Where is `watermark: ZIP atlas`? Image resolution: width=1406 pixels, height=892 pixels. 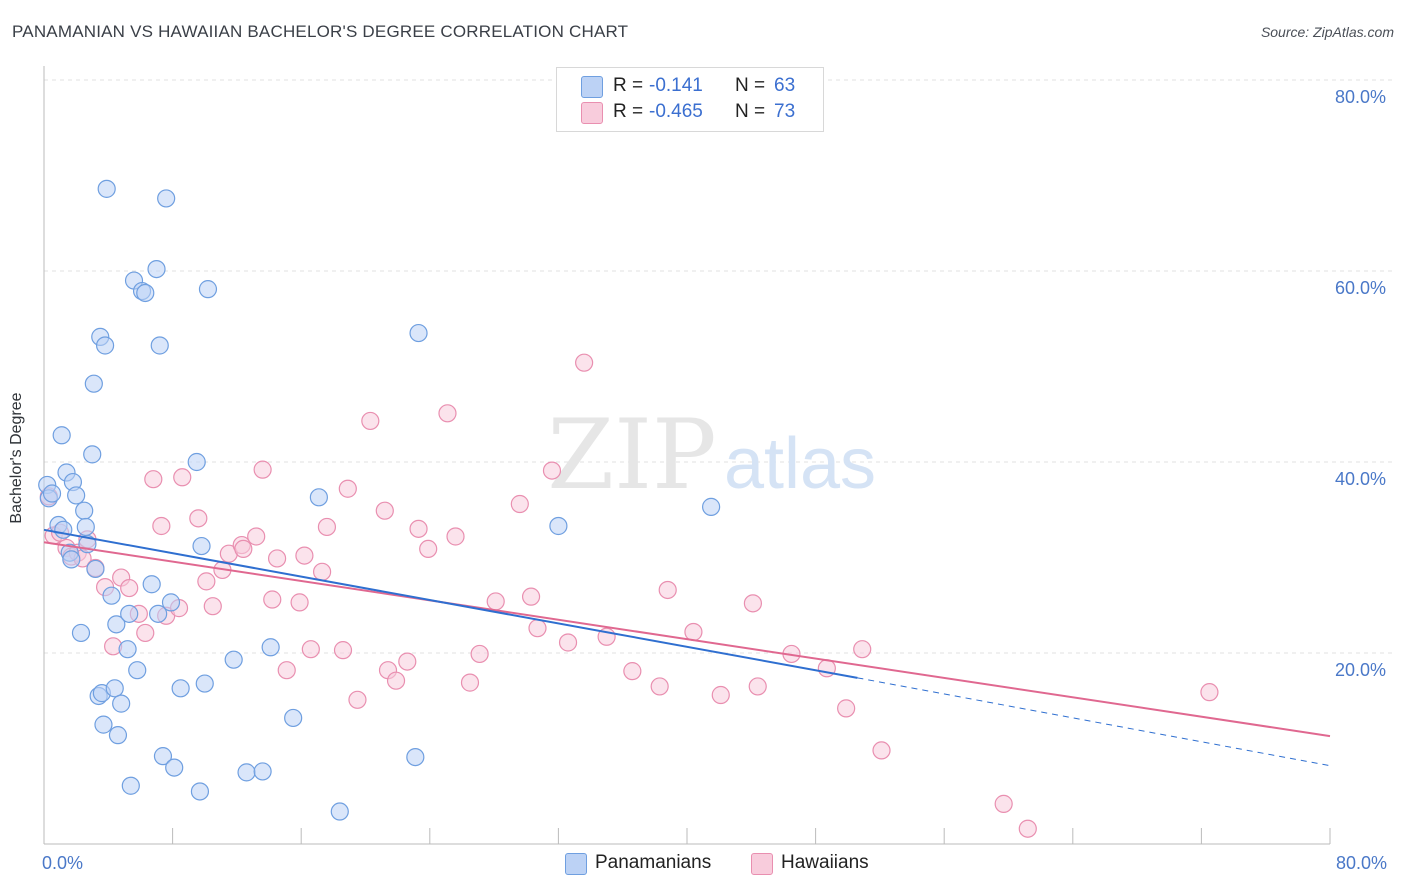
watermark: ZIP atlas is located at coordinates (711, 455).